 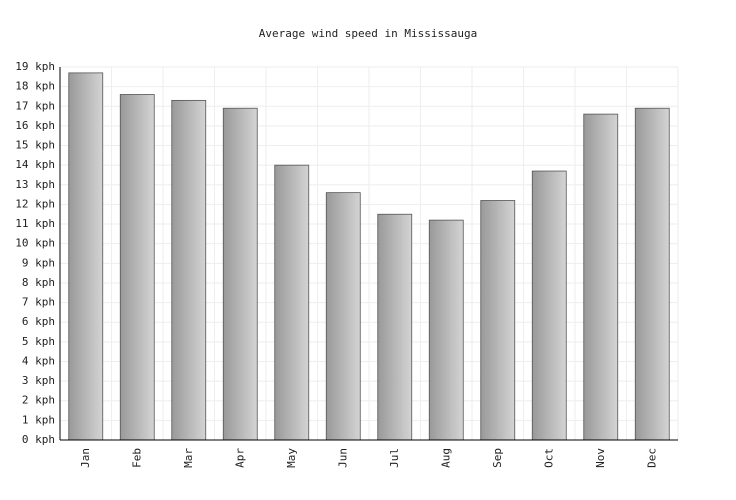 I want to click on y-tick-label: 11 kph, so click(x=35, y=223).